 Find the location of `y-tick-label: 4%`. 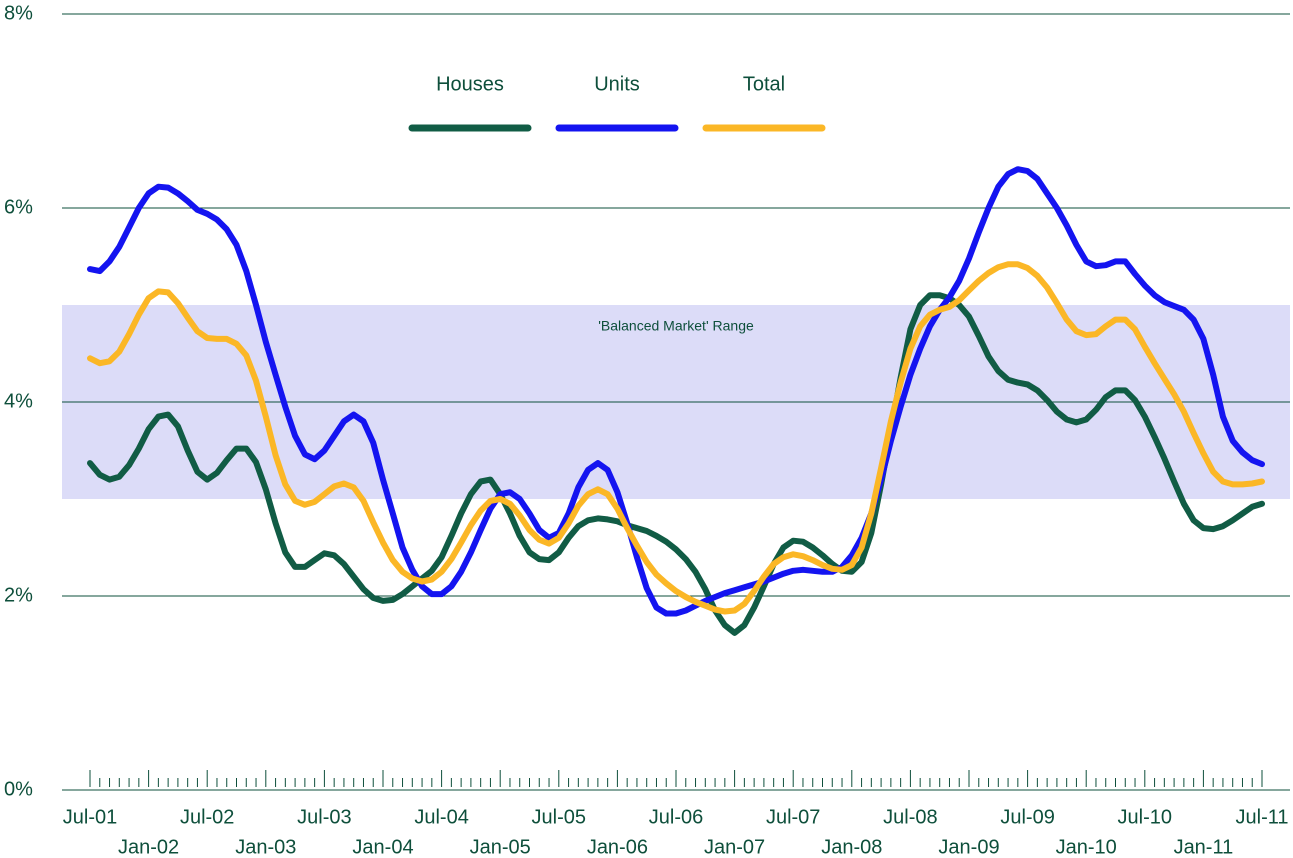

y-tick-label: 4% is located at coordinates (18, 401).